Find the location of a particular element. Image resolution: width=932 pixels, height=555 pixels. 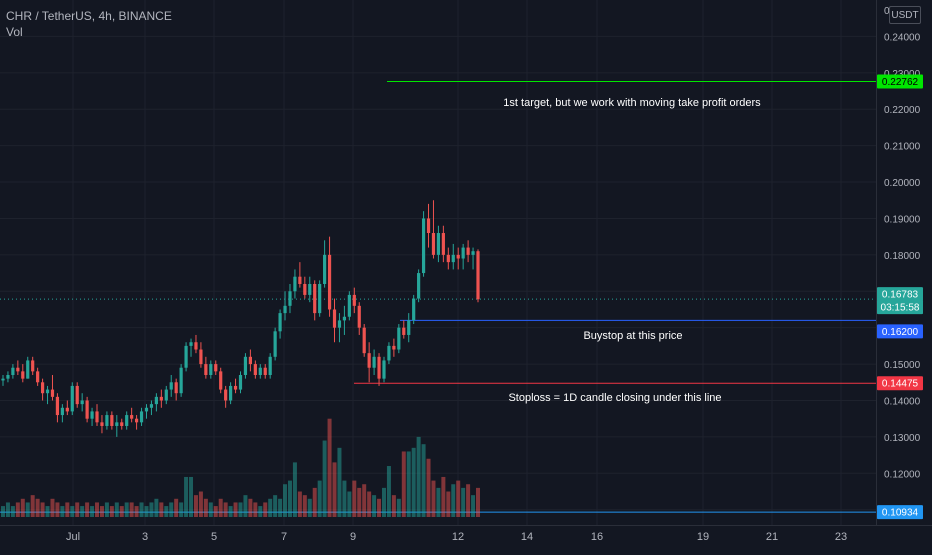

volume-indicator-label: Vol is located at coordinates (14, 32).